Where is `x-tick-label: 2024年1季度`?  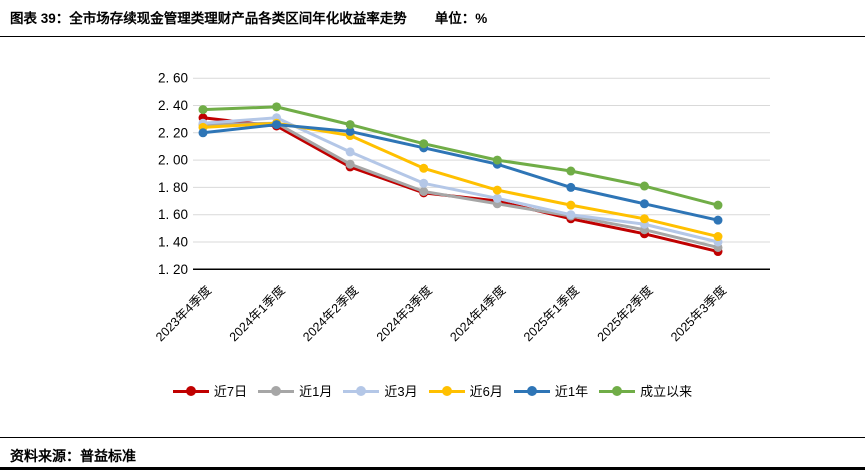 x-tick-label: 2024年1季度 is located at coordinates (257, 313).